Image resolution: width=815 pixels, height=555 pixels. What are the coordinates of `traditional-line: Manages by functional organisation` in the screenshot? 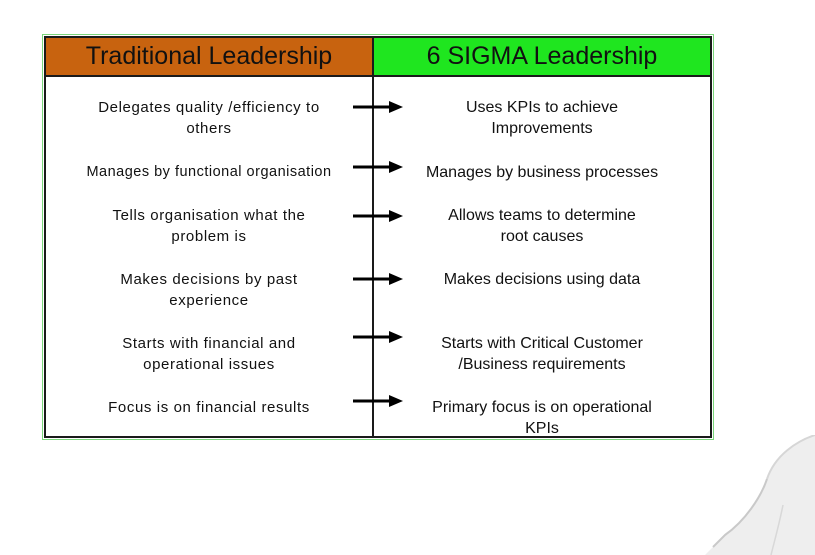 It's located at (209, 172).